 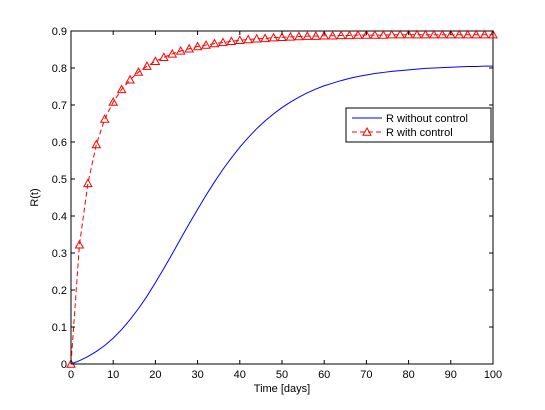 I want to click on legend-box, so click(x=418, y=125).